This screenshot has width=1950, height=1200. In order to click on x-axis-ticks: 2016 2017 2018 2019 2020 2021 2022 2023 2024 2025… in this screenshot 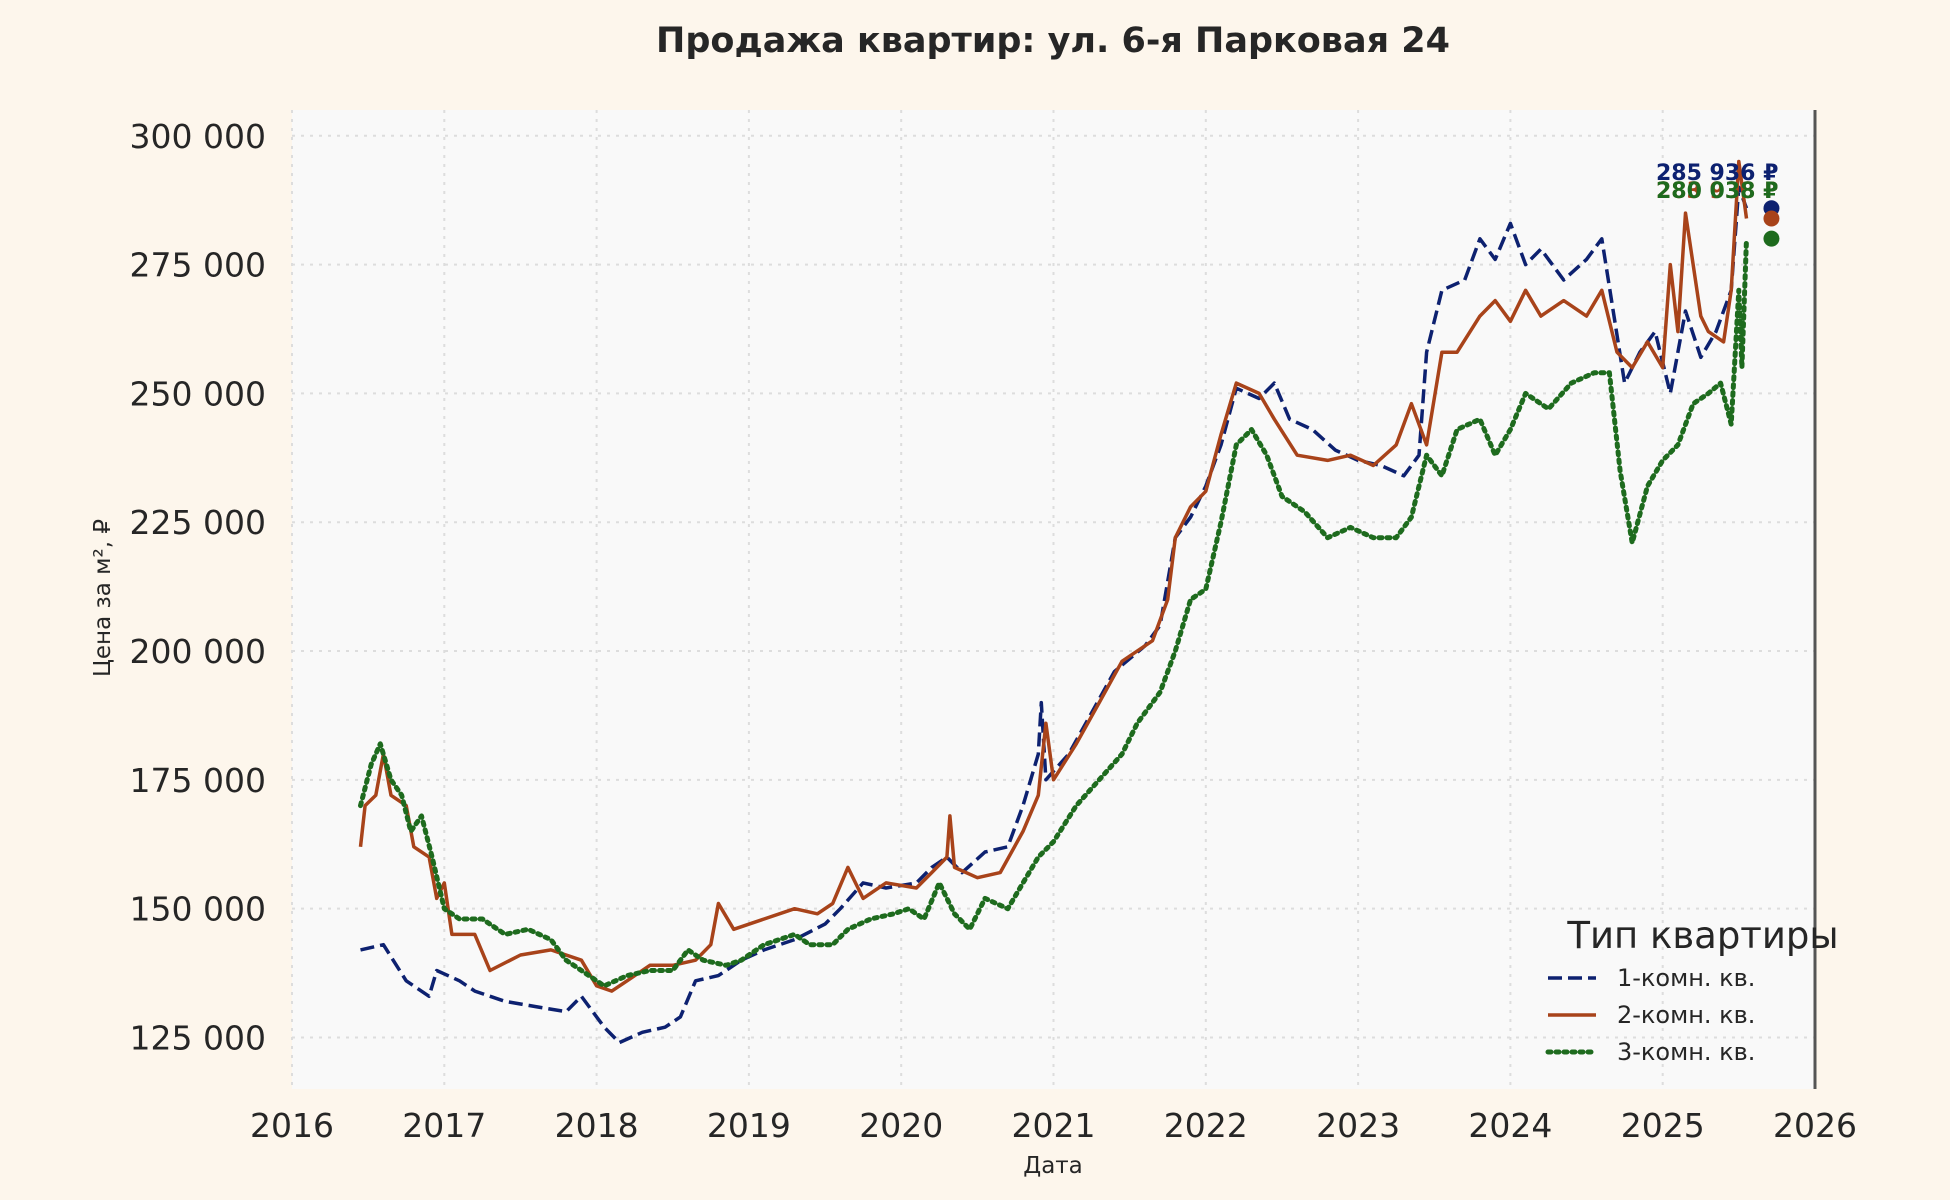, I will do `click(1053, 1125)`.